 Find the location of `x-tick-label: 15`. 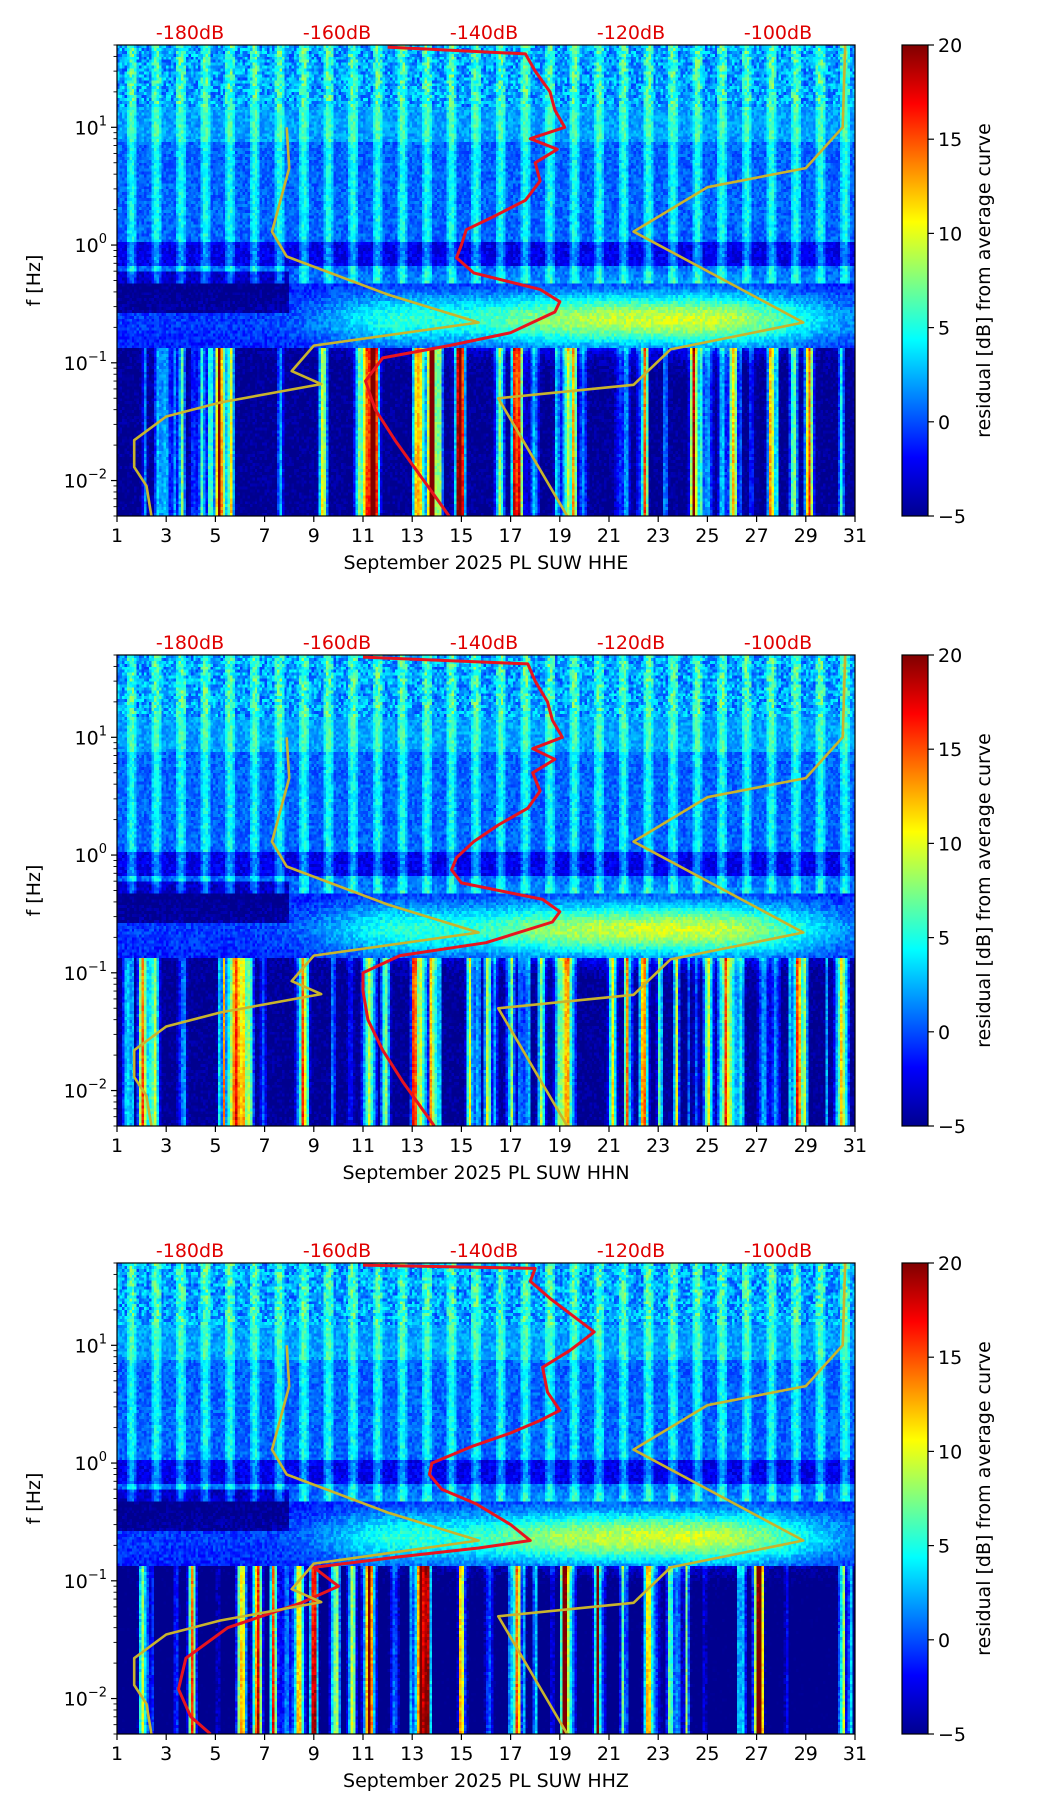

x-tick-label: 15 is located at coordinates (461, 536).